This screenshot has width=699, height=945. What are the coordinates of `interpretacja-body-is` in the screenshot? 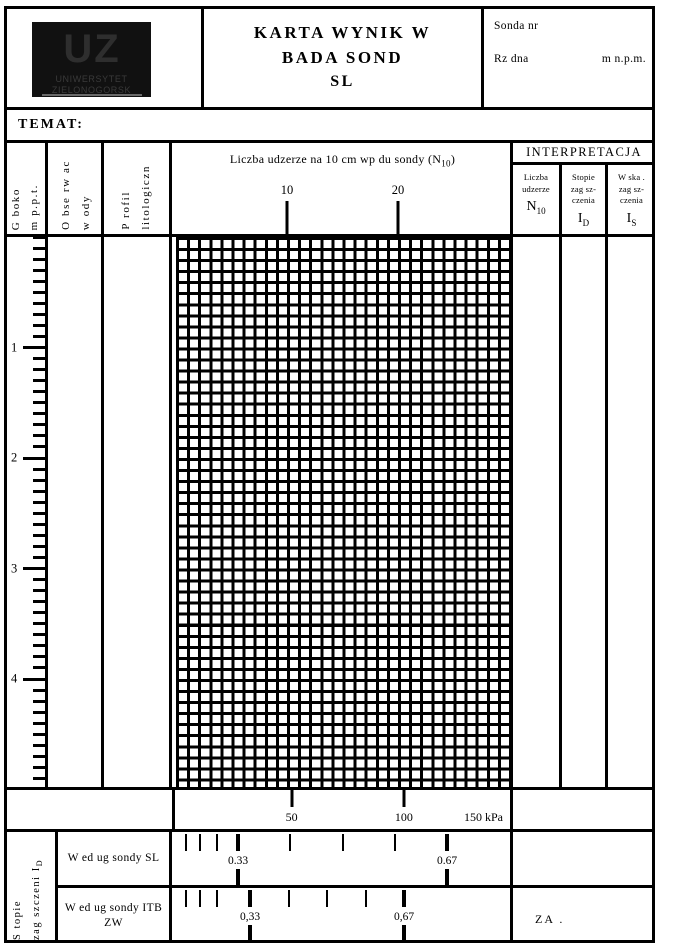 It's located at (631, 512).